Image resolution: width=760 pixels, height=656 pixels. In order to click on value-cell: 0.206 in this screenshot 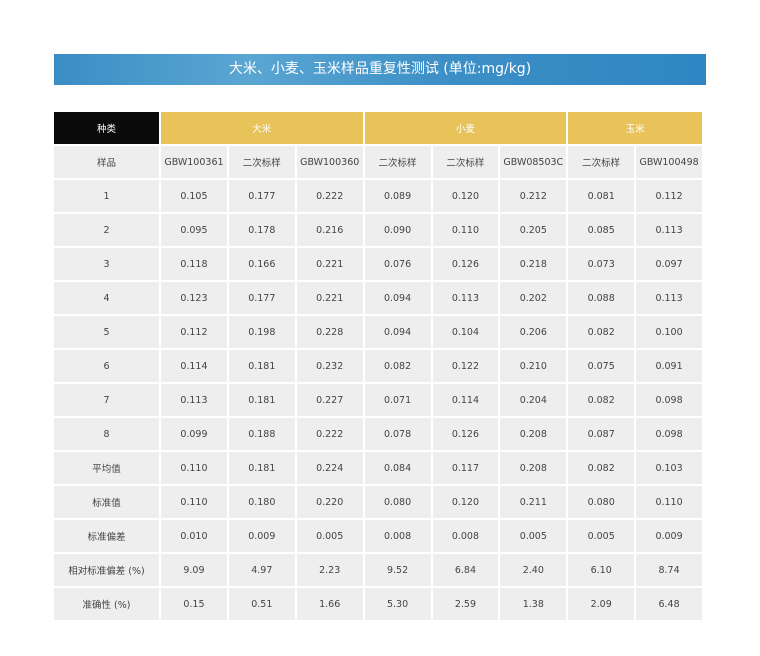, I will do `click(533, 332)`.